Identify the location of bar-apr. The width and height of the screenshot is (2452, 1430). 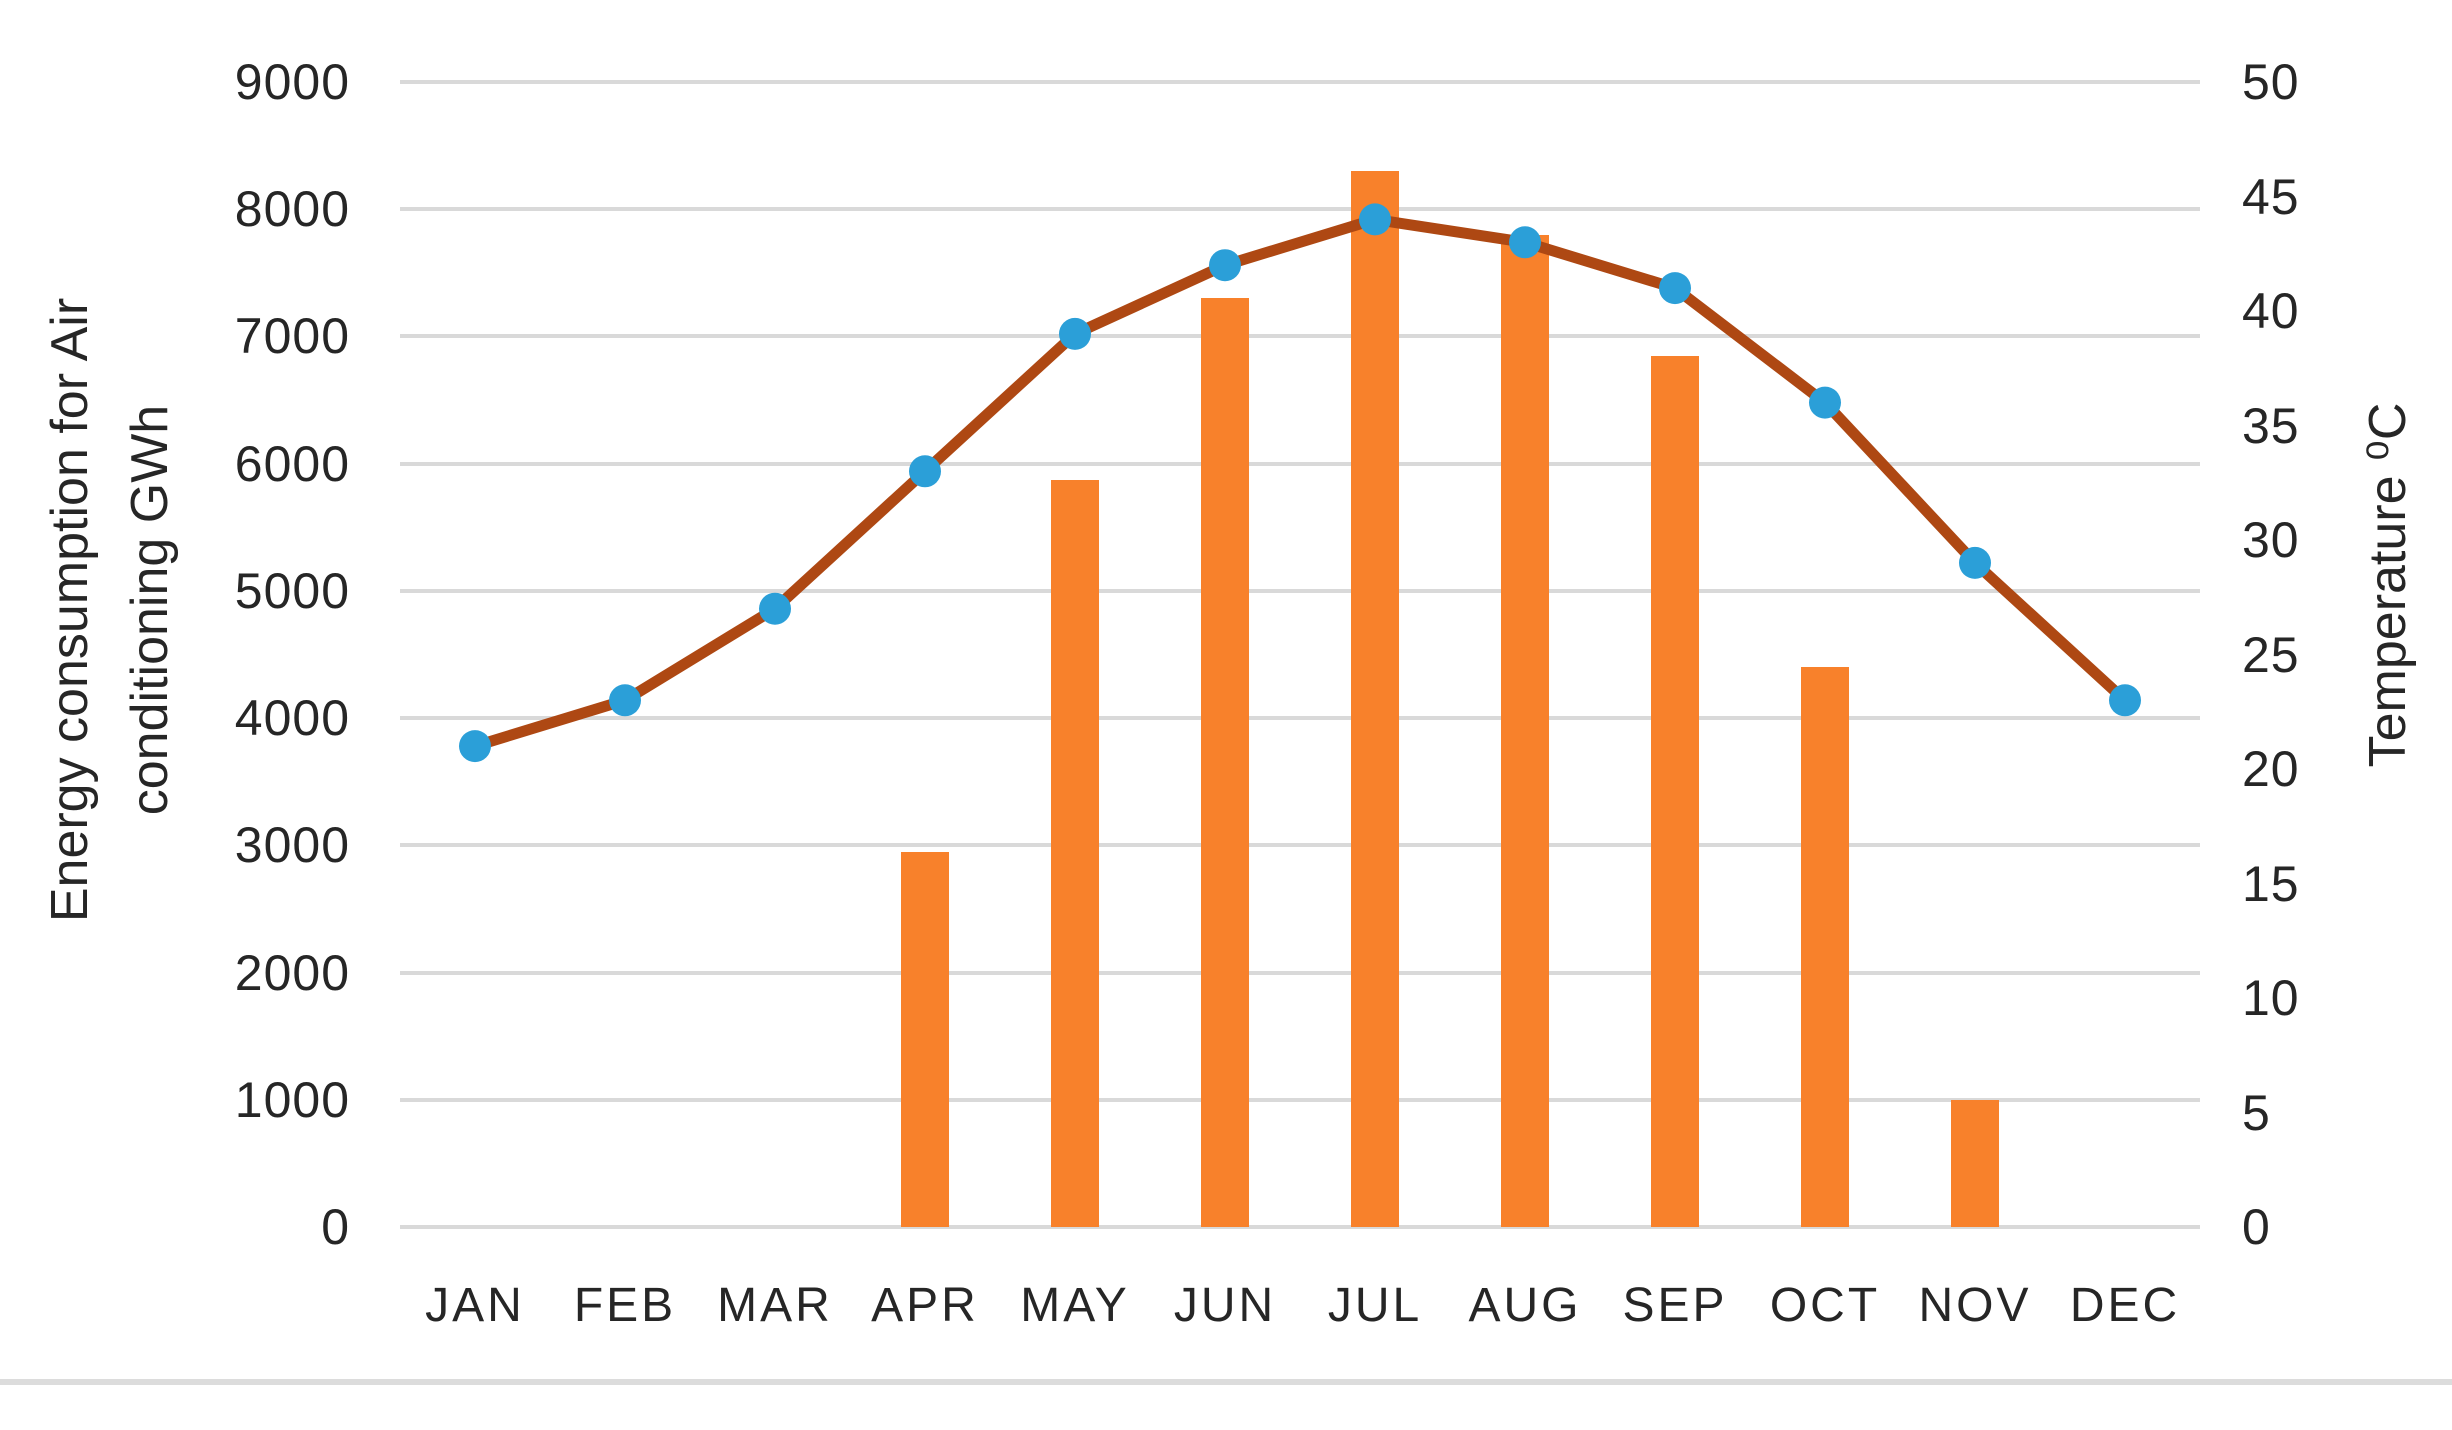
(925, 1039).